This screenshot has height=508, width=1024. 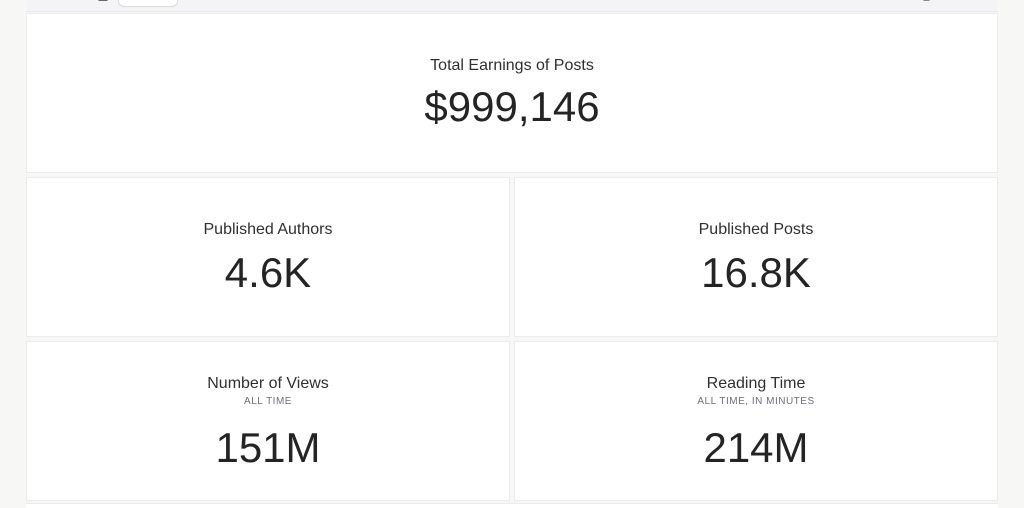 What do you see at coordinates (268, 421) in the screenshot?
I see `number-of-views-card: Number of Views ALL TIME 151M` at bounding box center [268, 421].